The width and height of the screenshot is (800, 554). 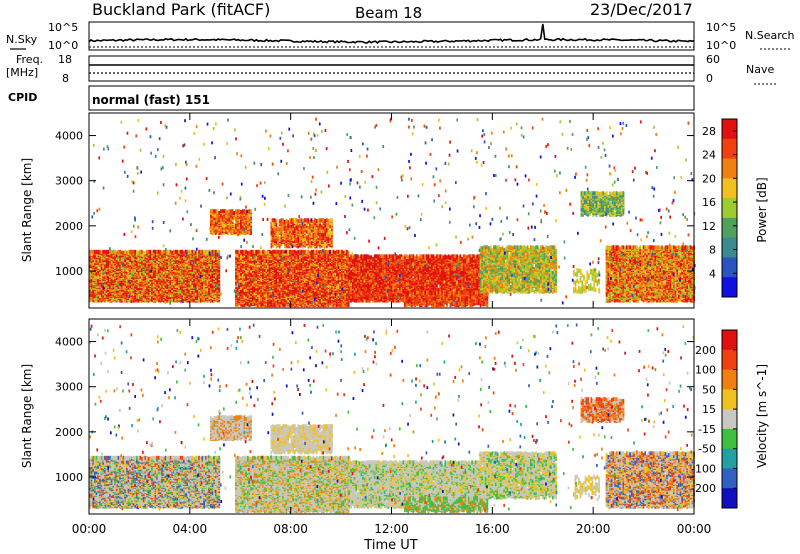 I want to click on nave-tick-top: 60, so click(x=713, y=59).